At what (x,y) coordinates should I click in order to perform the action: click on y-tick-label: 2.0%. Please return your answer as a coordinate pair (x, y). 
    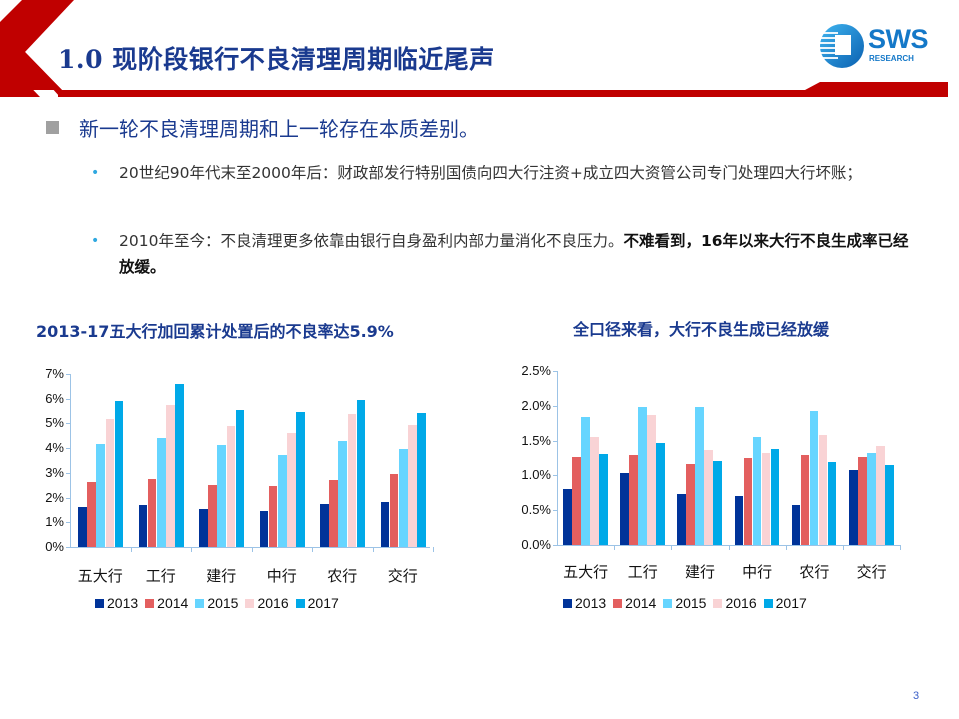
    Looking at the image, I should click on (536, 405).